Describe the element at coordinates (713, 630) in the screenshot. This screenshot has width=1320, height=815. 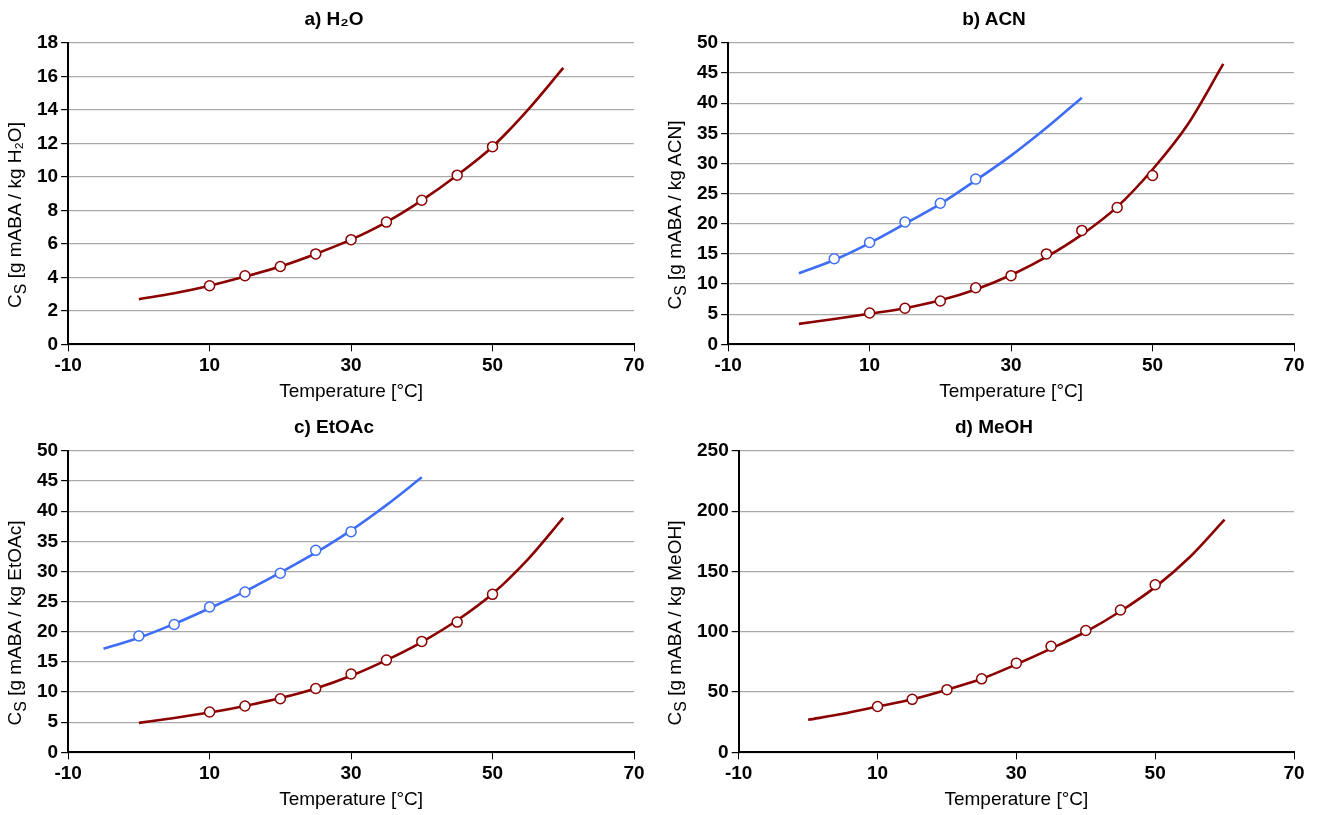
I see `y-tick-label: 100` at that location.